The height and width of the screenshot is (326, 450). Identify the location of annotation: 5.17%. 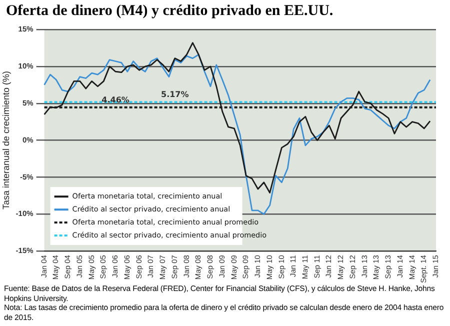
(174, 95).